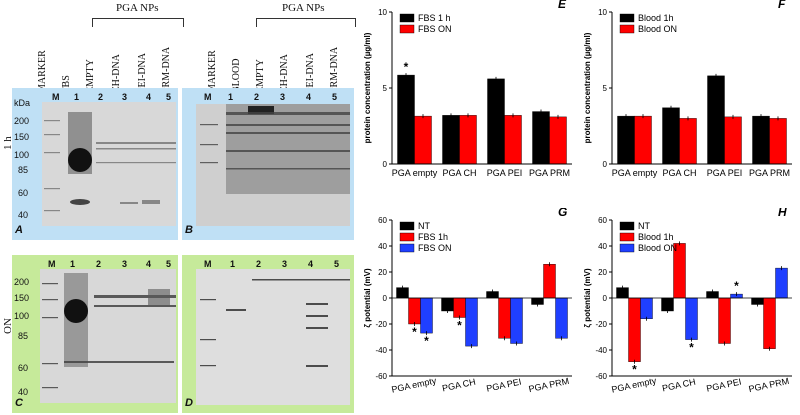 The height and width of the screenshot is (415, 800). I want to click on kda-label-a: kDa, so click(22, 103).